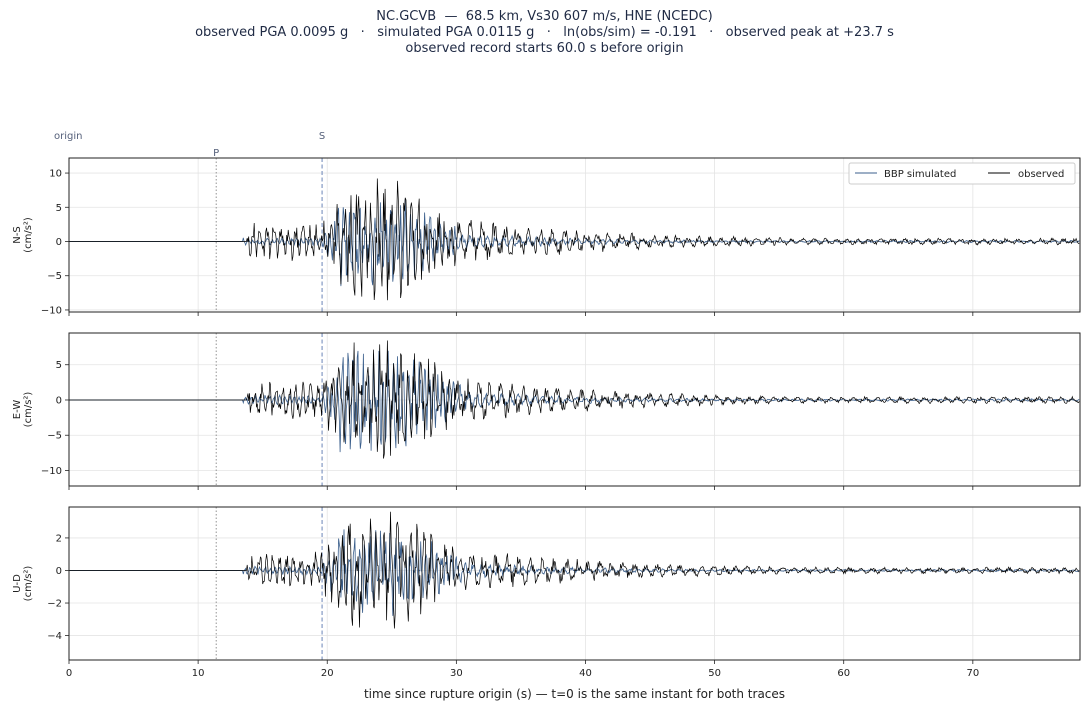 The image size is (1089, 710). Describe the element at coordinates (54, 636) in the screenshot. I see `y-tick-label: −4` at that location.